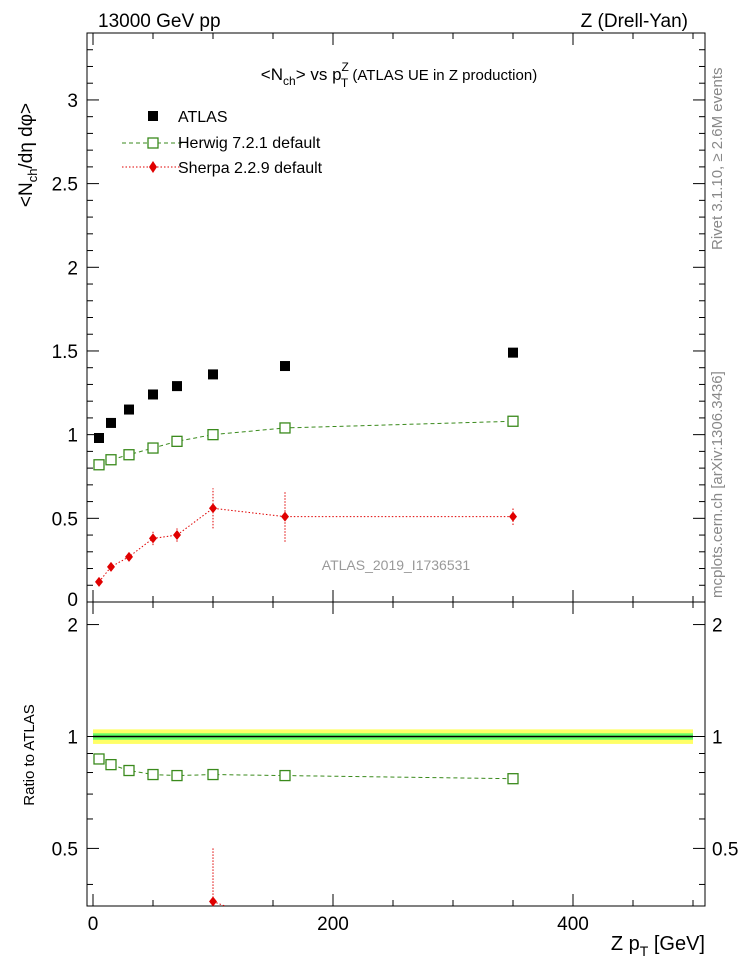 The image size is (746, 972). What do you see at coordinates (219, 903) in the screenshot?
I see `sherpa-ratio-line` at bounding box center [219, 903].